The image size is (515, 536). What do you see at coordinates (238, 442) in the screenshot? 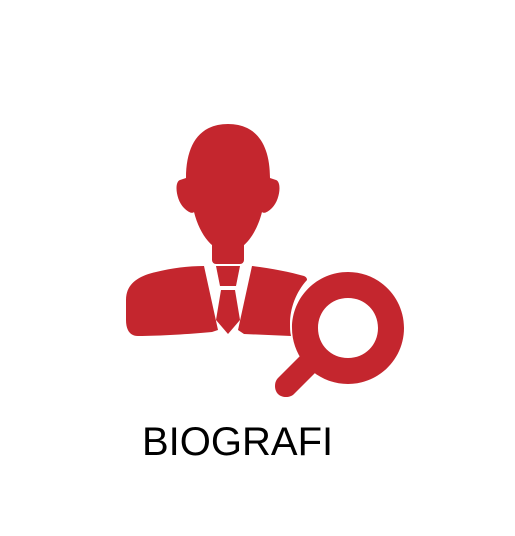
I see `caption-label: BIOGRAFI` at bounding box center [238, 442].